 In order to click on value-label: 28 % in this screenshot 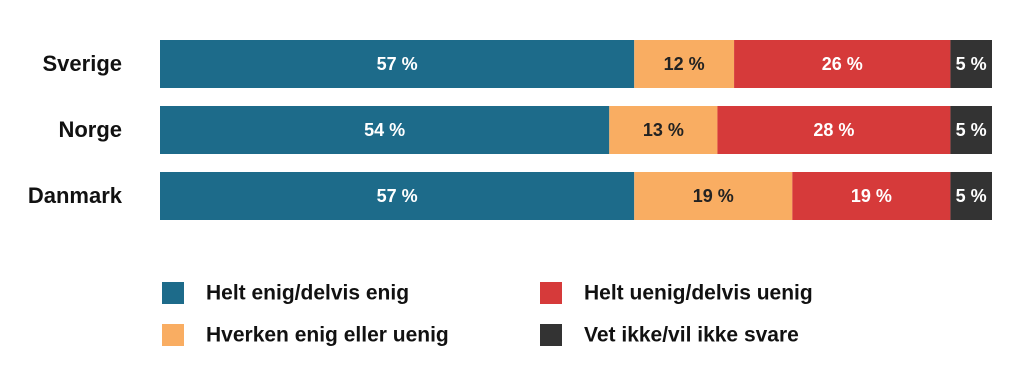, I will do `click(833, 130)`.